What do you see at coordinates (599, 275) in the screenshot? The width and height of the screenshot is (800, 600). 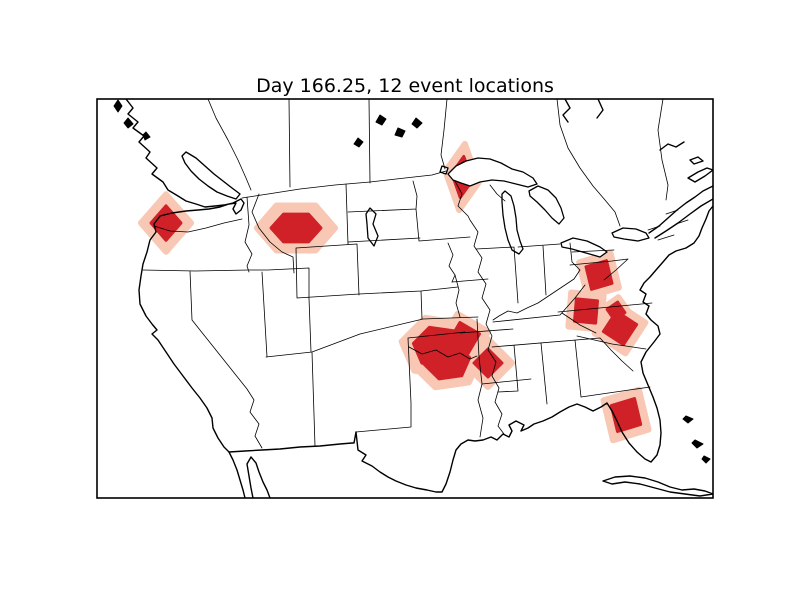 I see `event-virginia-marker` at bounding box center [599, 275].